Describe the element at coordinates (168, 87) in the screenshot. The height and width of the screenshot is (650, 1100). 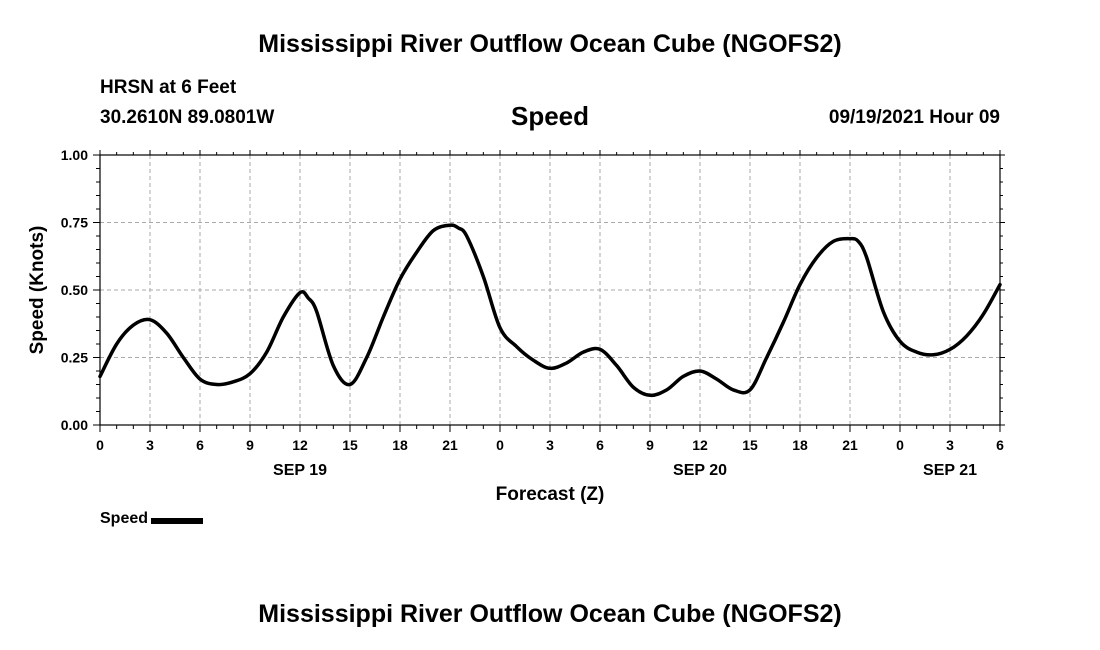
I see `station-label: HRSN at 6 Feet` at that location.